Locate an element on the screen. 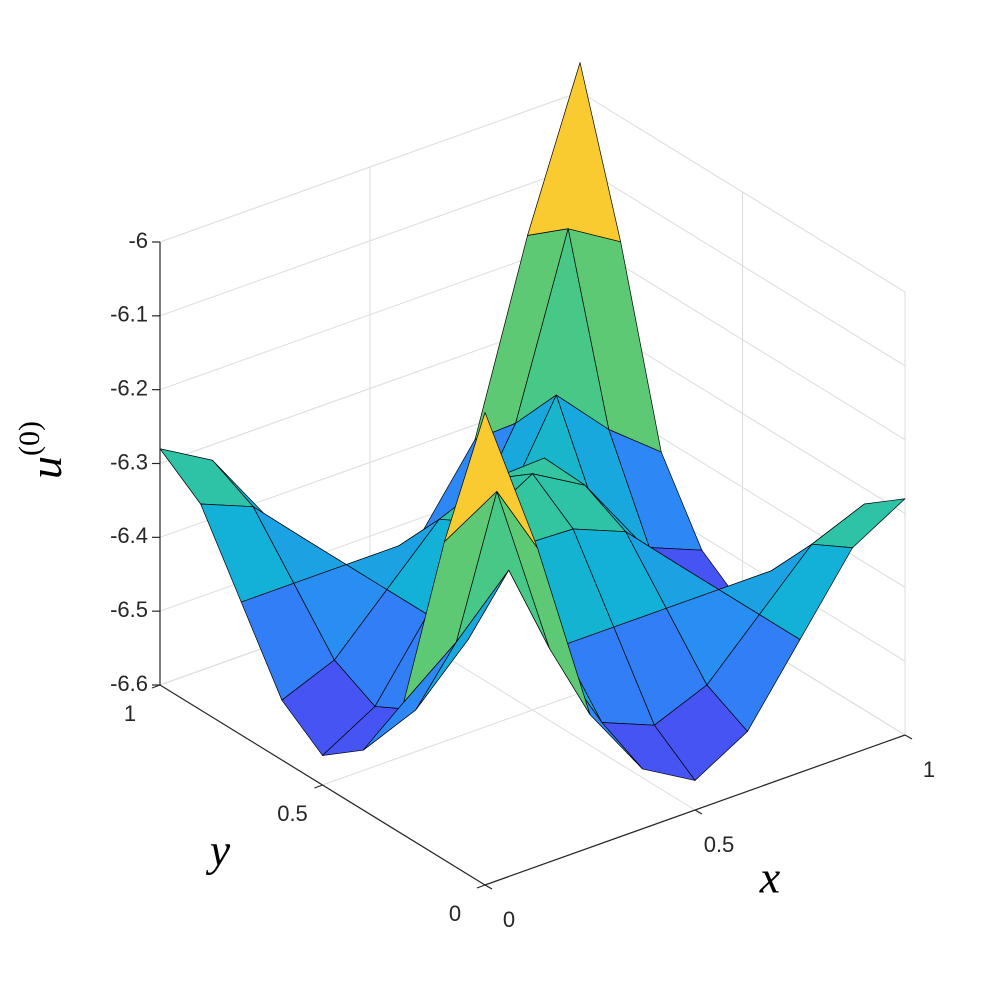  z-tick-label: -6.1 is located at coordinates (129, 314).